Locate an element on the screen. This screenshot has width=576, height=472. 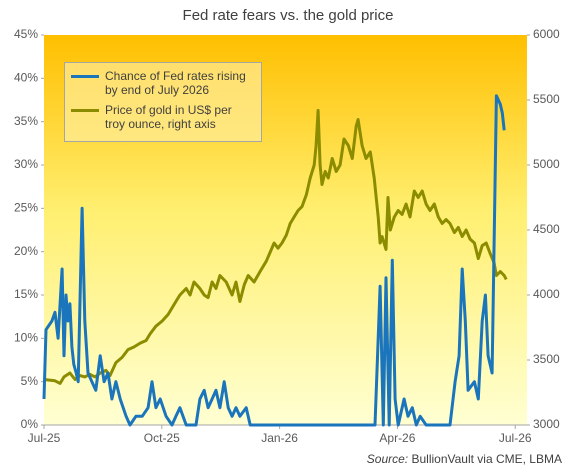
y-tick-label: 30% is located at coordinates (26, 164).